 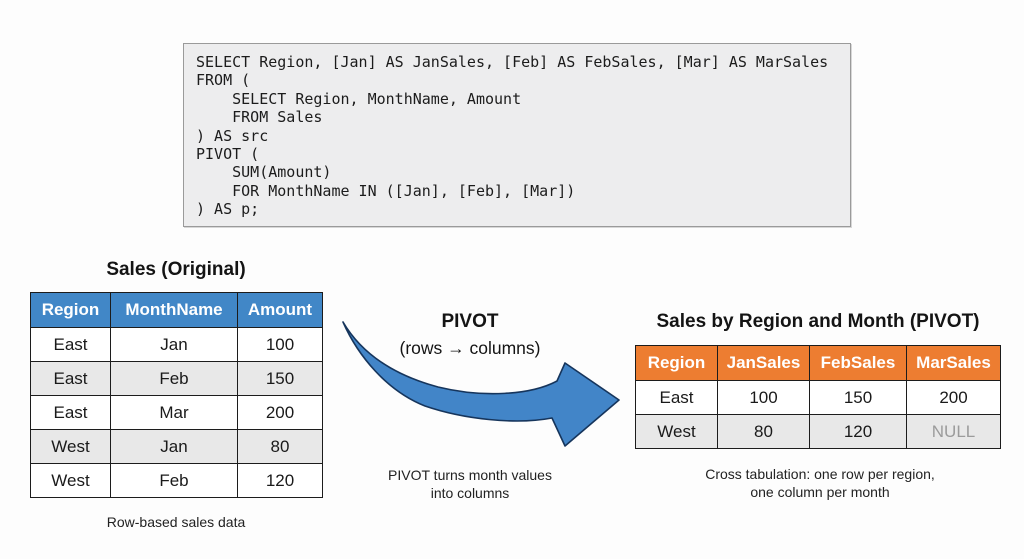 What do you see at coordinates (858, 363) in the screenshot?
I see `column-header: FebSales` at bounding box center [858, 363].